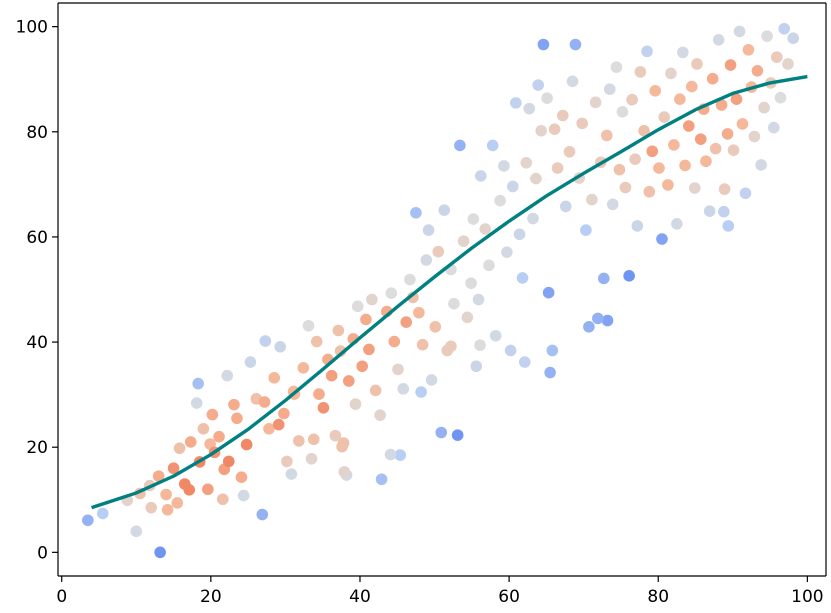 This screenshot has height=613, width=831. Describe the element at coordinates (37, 238) in the screenshot. I see `y-tick-label: 60` at that location.